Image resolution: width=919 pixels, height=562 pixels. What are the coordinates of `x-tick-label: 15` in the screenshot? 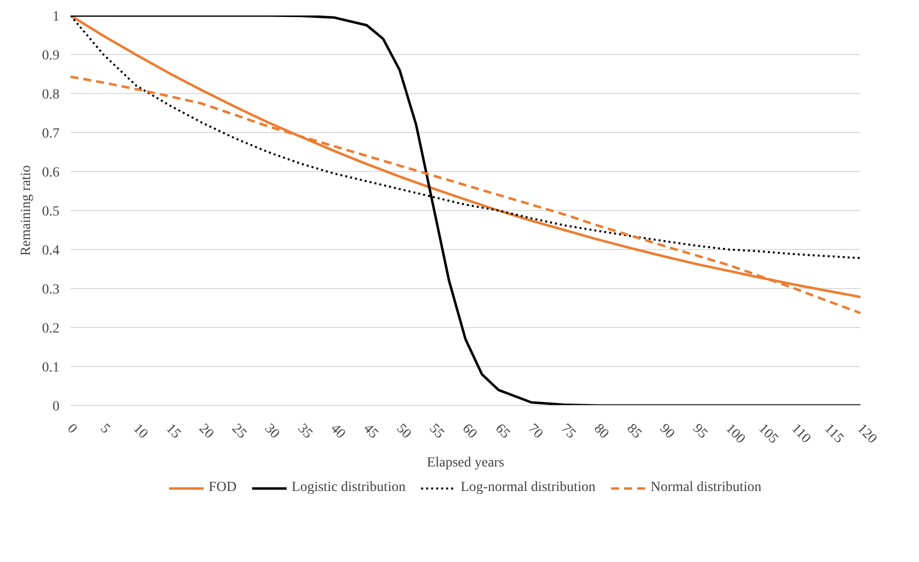 It's located at (173, 431).